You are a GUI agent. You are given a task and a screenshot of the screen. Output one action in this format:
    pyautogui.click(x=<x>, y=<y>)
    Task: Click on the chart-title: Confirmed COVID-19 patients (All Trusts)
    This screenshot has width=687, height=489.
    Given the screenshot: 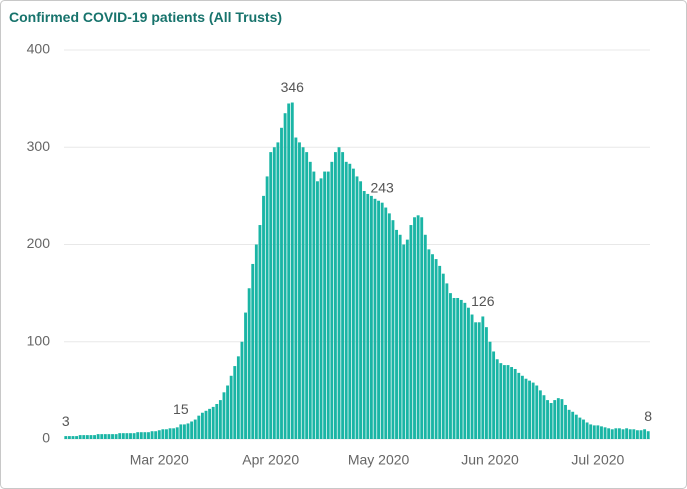 What is the action you would take?
    pyautogui.click(x=145, y=17)
    